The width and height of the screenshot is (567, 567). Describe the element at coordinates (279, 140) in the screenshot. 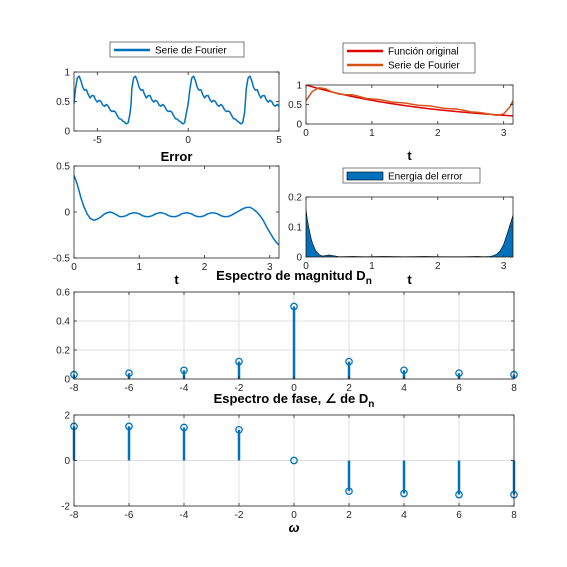

I see `x-tick-label: 5` at that location.